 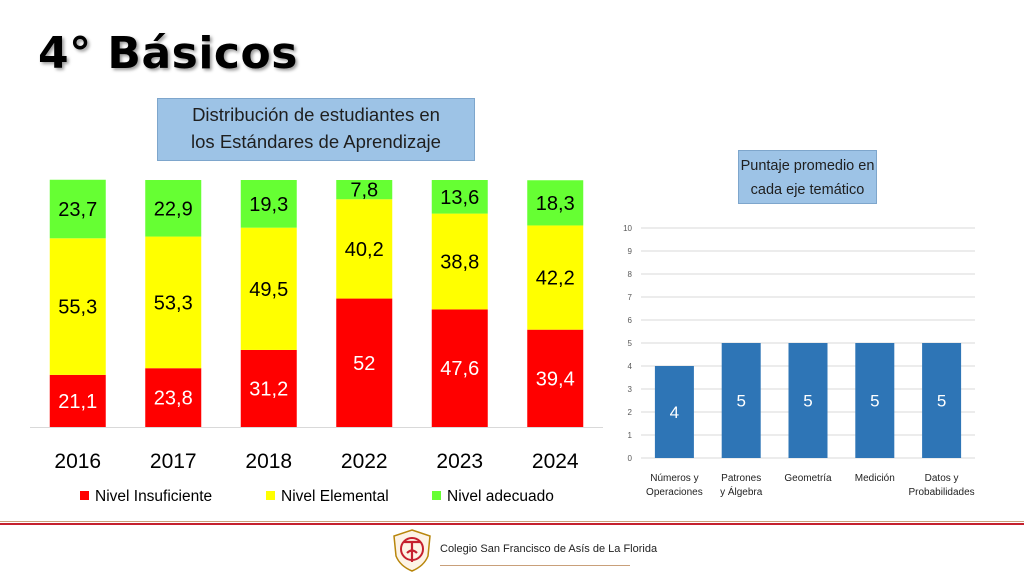 I want to click on data-label: 21,1, so click(x=77, y=402).